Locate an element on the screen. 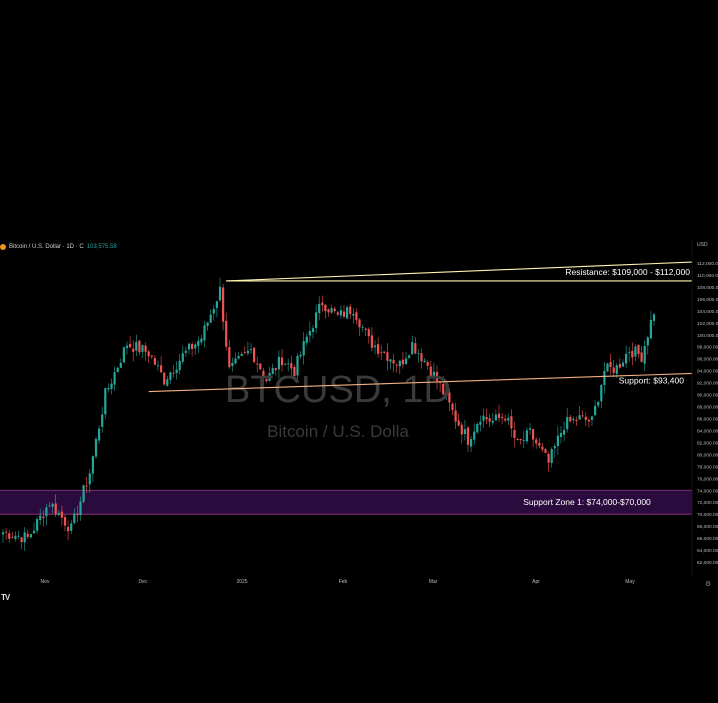 The height and width of the screenshot is (703, 718). last-price: 103,575.58 is located at coordinates (101, 247).